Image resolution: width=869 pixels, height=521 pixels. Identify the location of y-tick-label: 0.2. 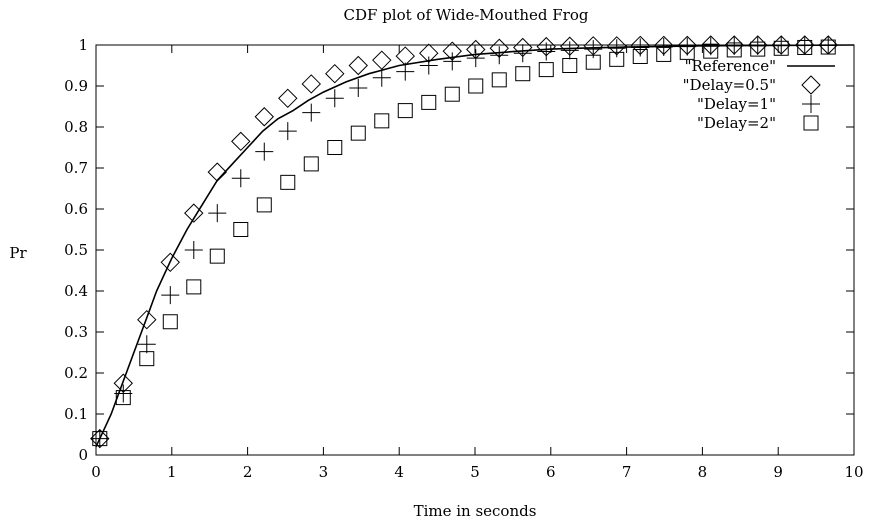
(76, 373).